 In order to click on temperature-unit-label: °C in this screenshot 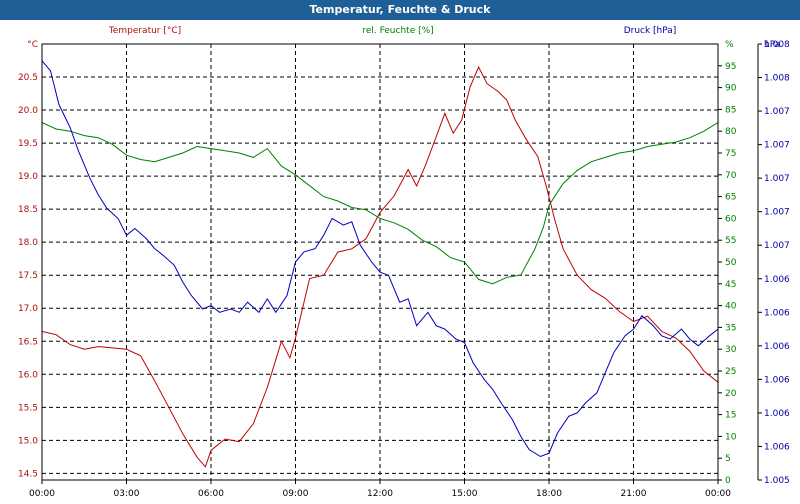, I will do `click(32, 45)`.